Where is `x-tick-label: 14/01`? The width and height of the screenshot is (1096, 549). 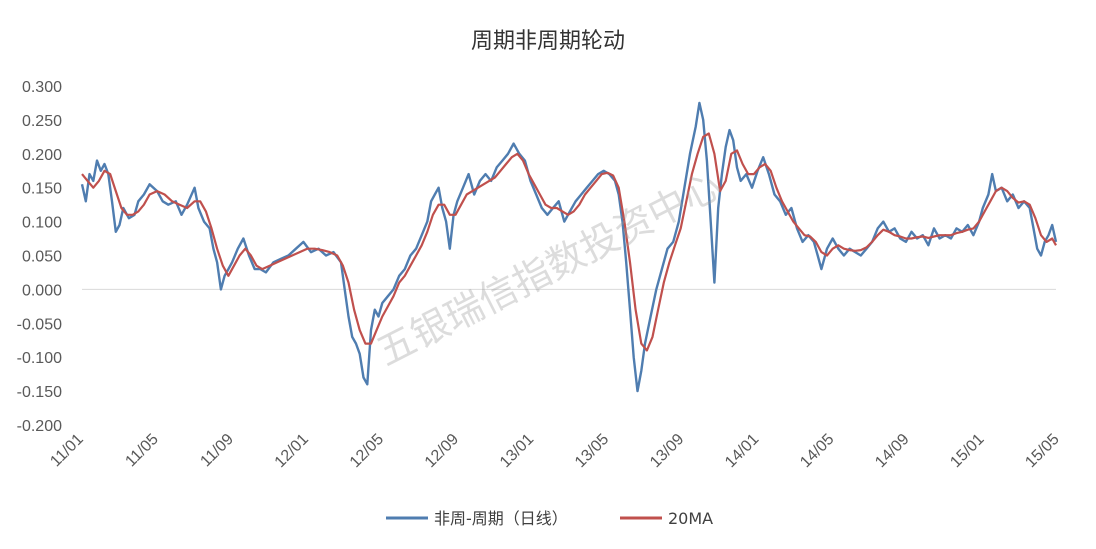
x-tick-label: 14/01 is located at coordinates (742, 451).